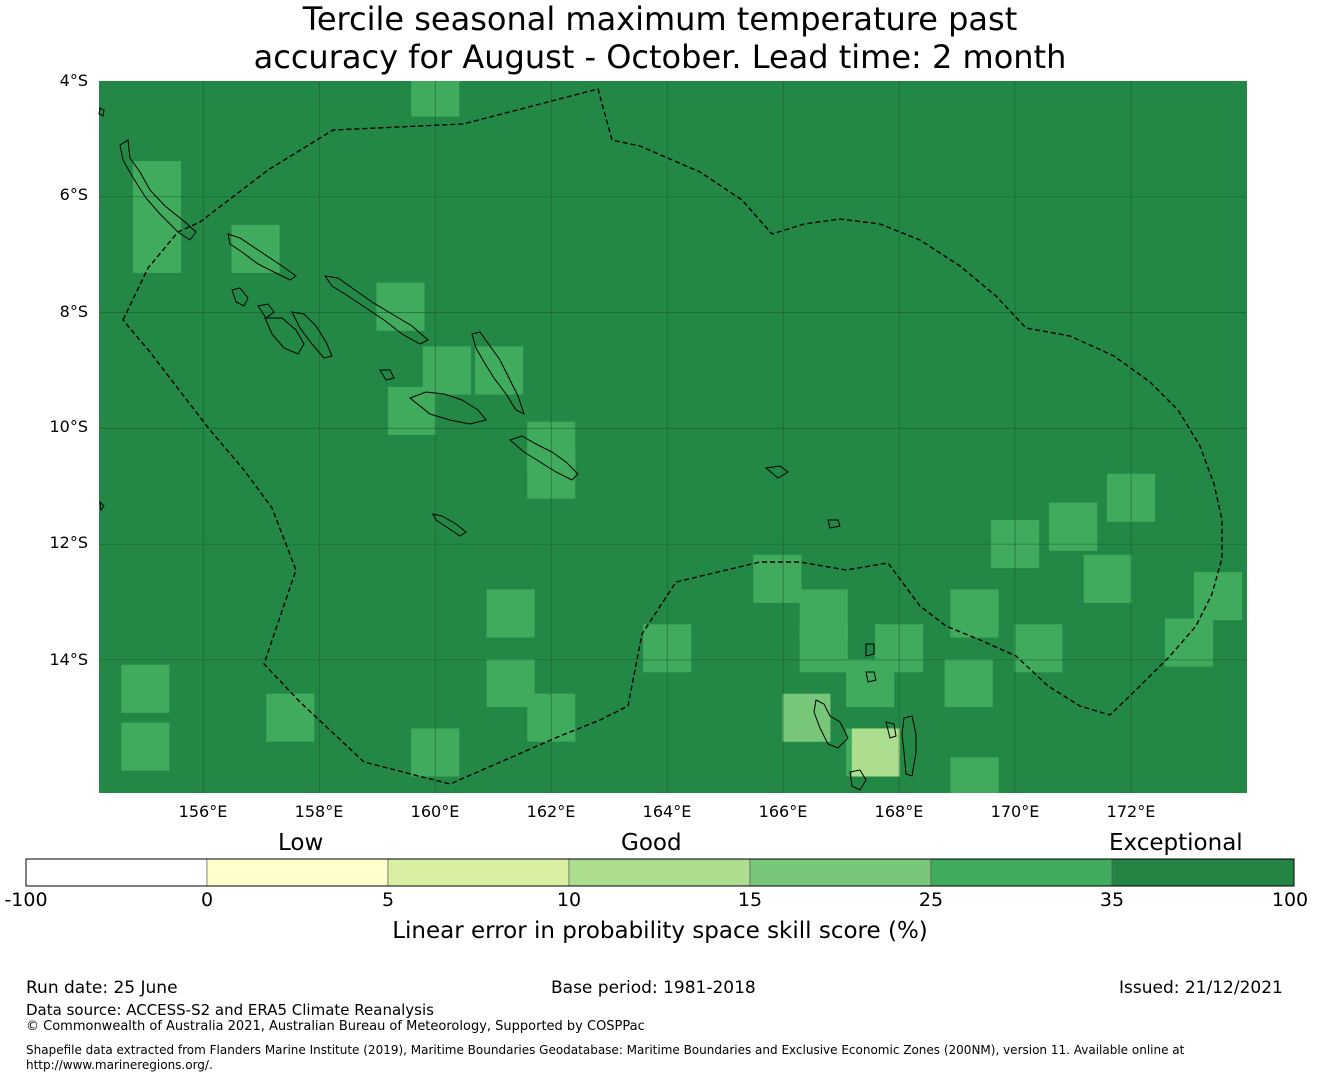 This screenshot has width=1320, height=1080. What do you see at coordinates (899, 811) in the screenshot?
I see `lon-label: 168°E` at bounding box center [899, 811].